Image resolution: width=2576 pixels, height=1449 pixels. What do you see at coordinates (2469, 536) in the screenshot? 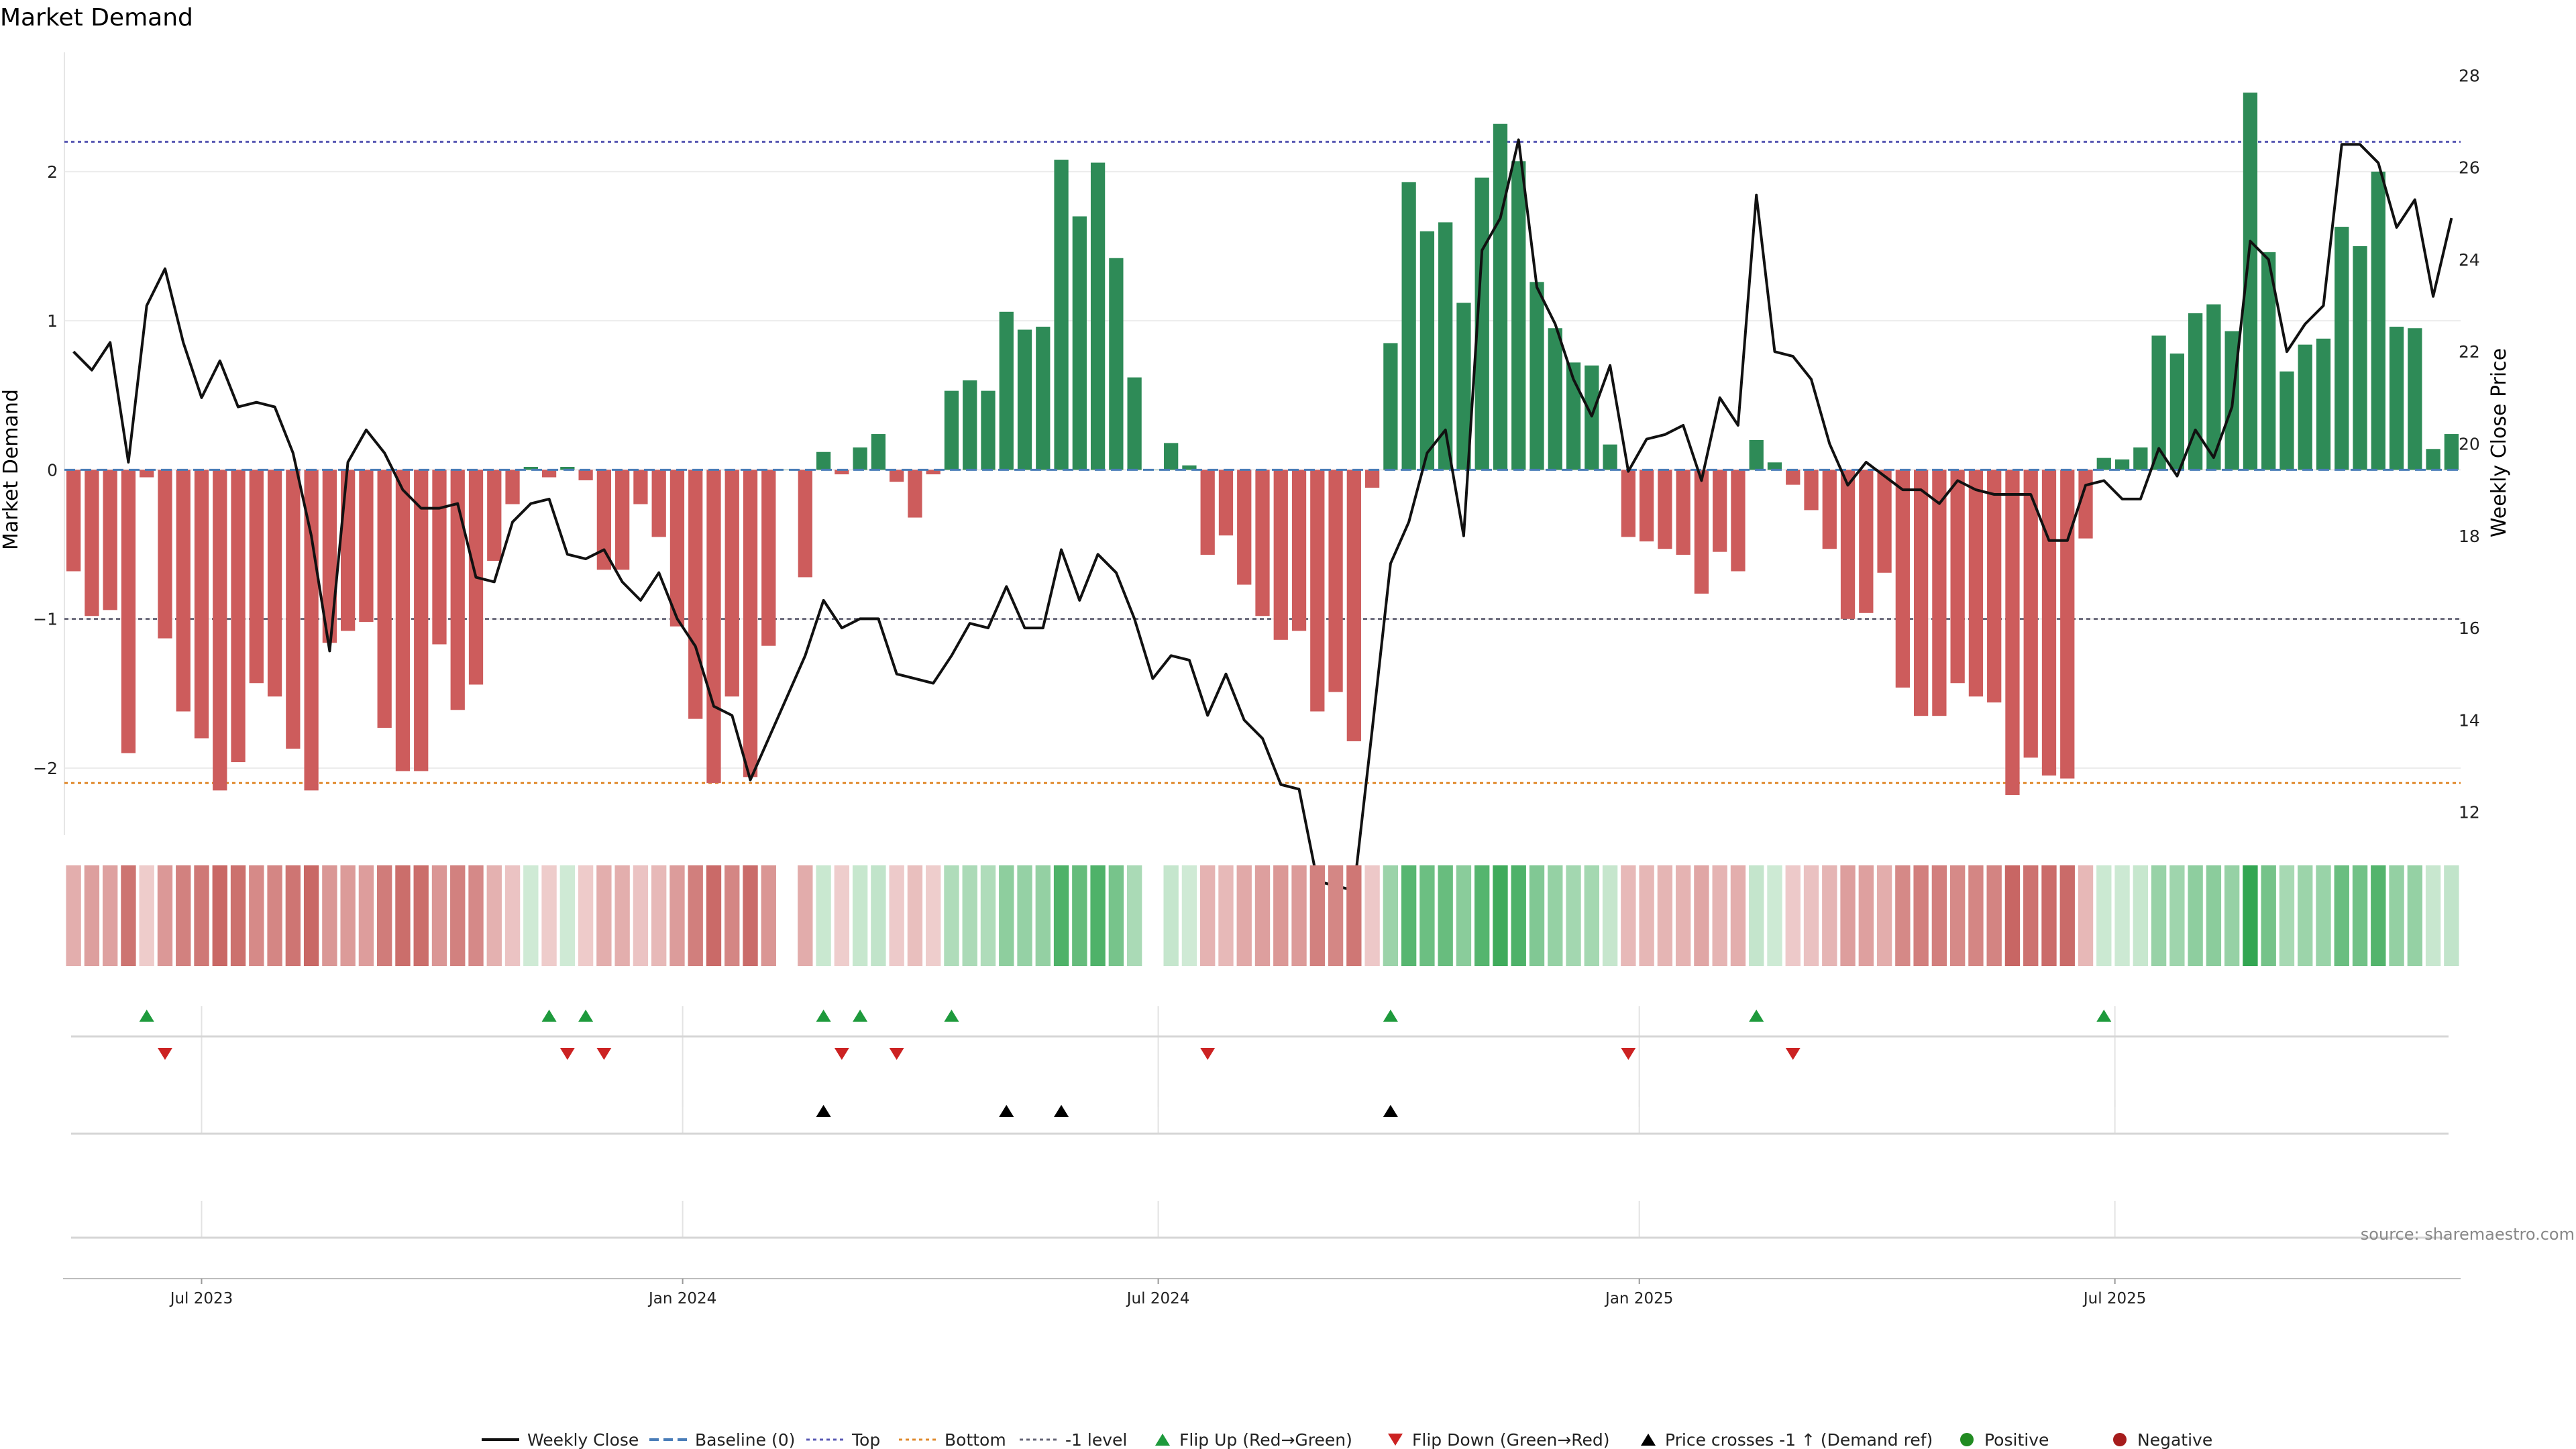
I see `right-tick-label: 18` at bounding box center [2469, 536].